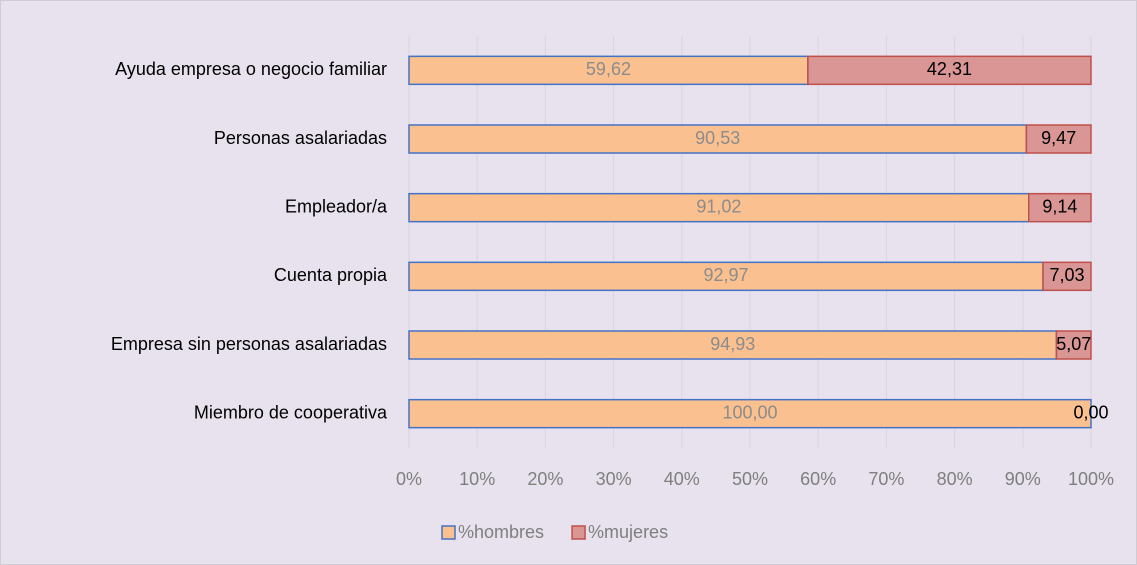 This screenshot has width=1137, height=565. I want to click on x-tick-label: 100%, so click(1091, 479).